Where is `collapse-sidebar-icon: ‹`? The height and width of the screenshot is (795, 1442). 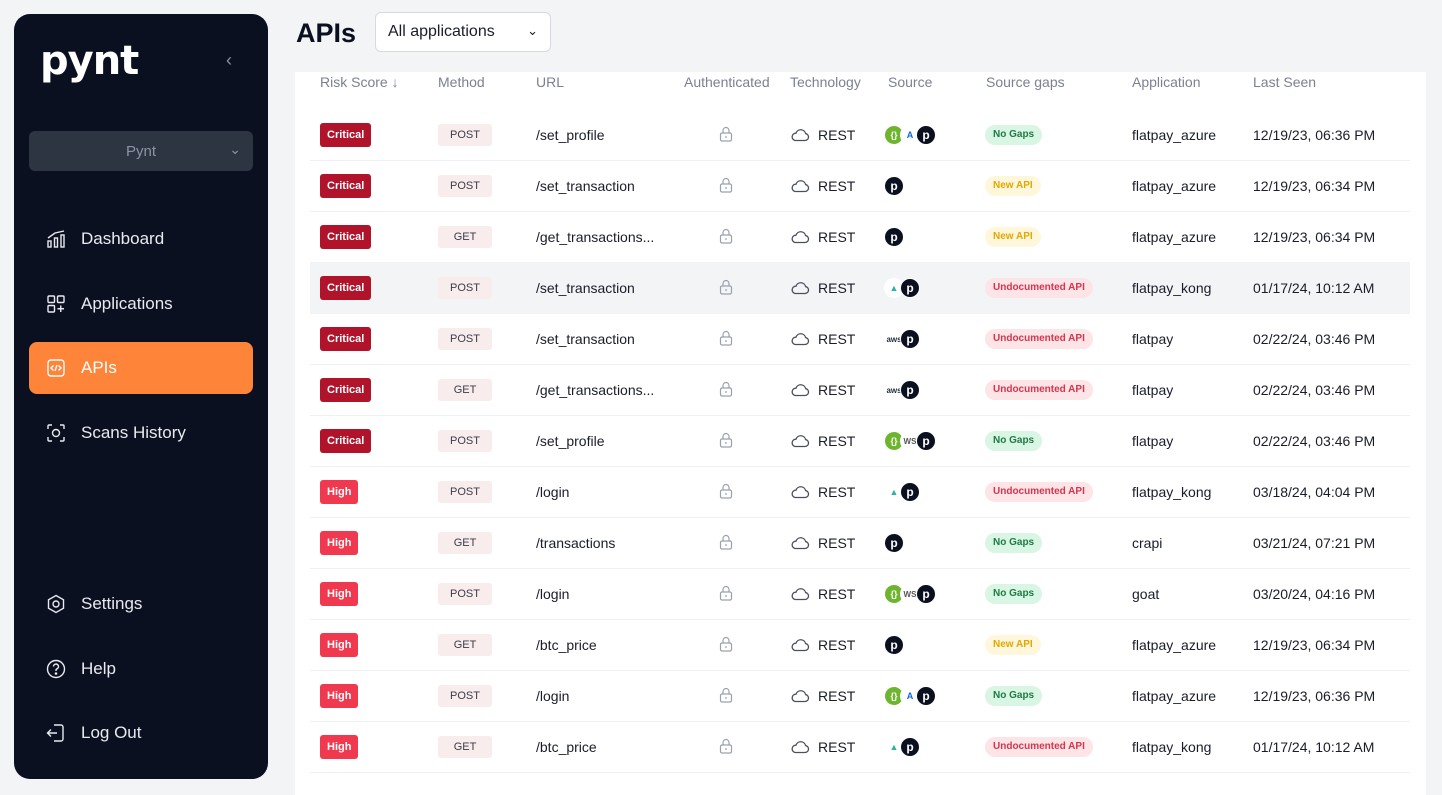 collapse-sidebar-icon: ‹ is located at coordinates (229, 60).